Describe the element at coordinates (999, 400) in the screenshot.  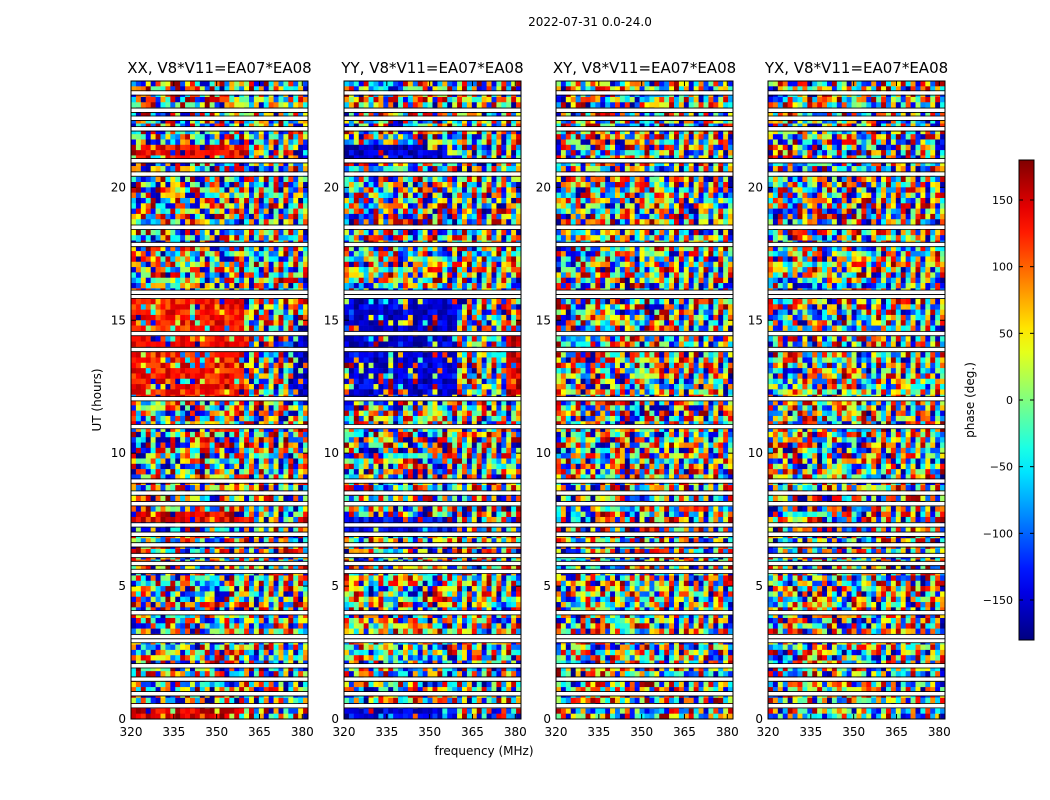
I see `colorbar: −150 −100 −50 0 50 100 150 phase (deg.)` at that location.